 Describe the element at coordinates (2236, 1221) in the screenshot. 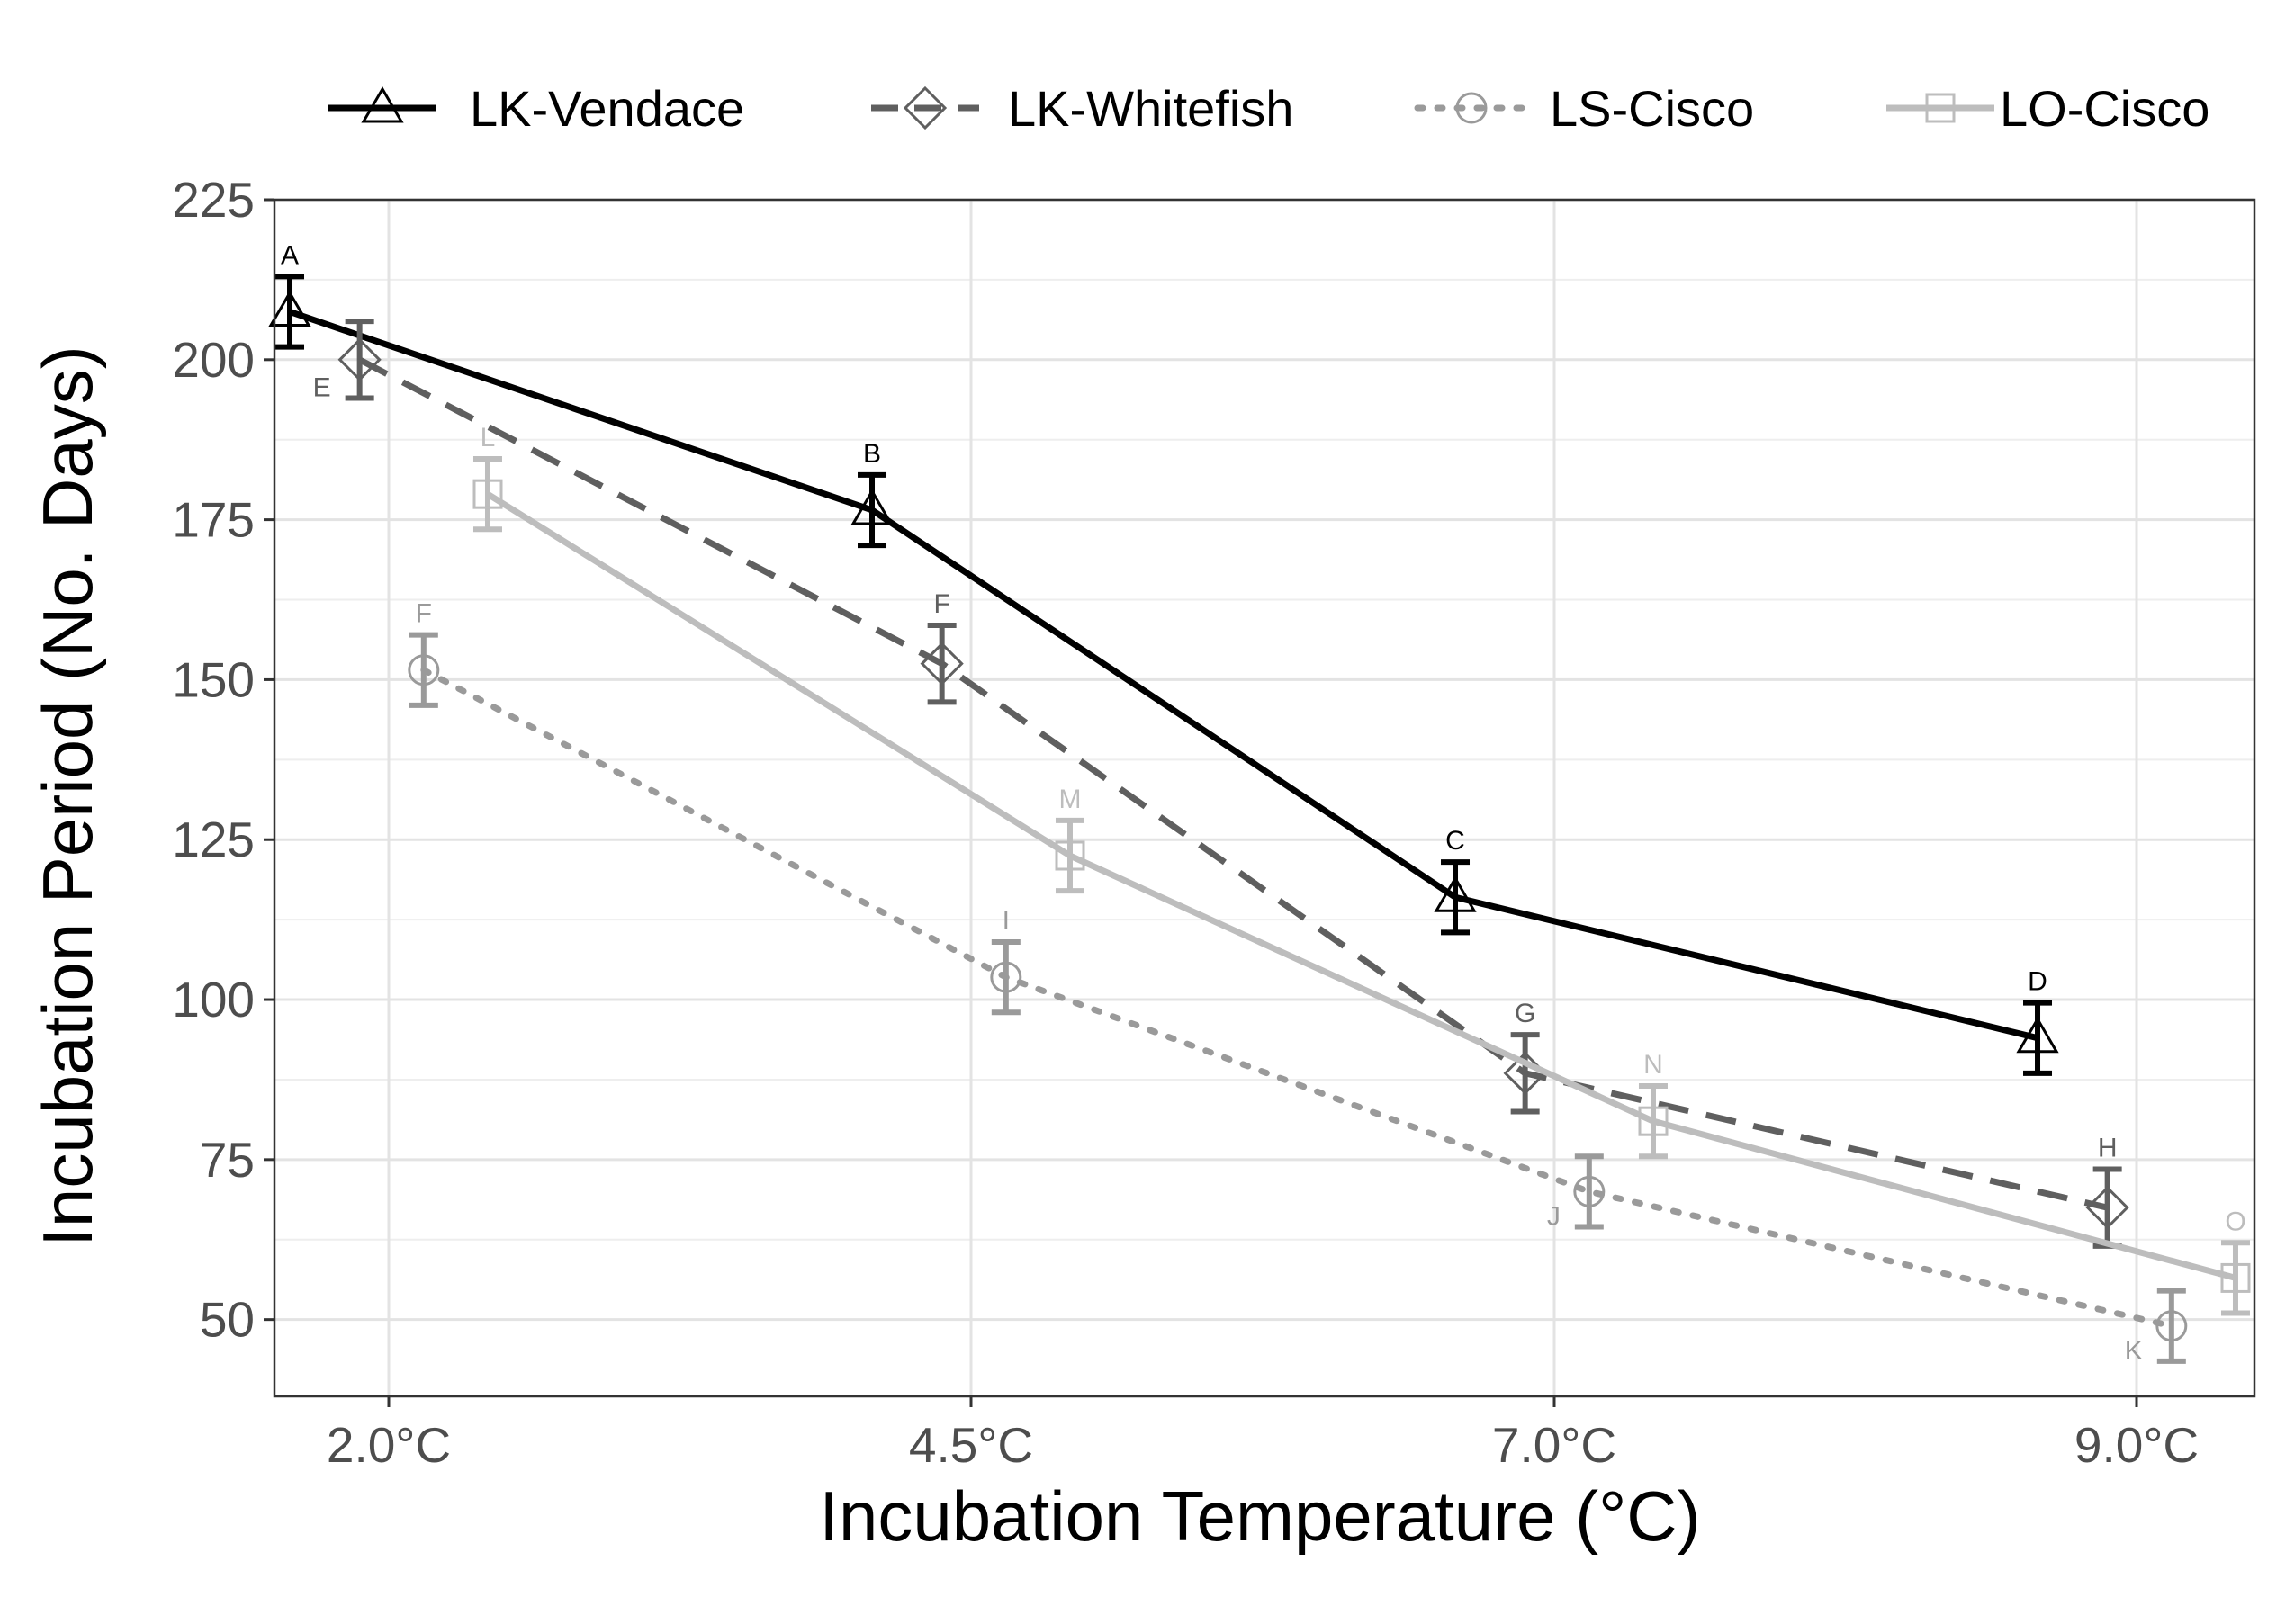

I see `data-label: O` at that location.